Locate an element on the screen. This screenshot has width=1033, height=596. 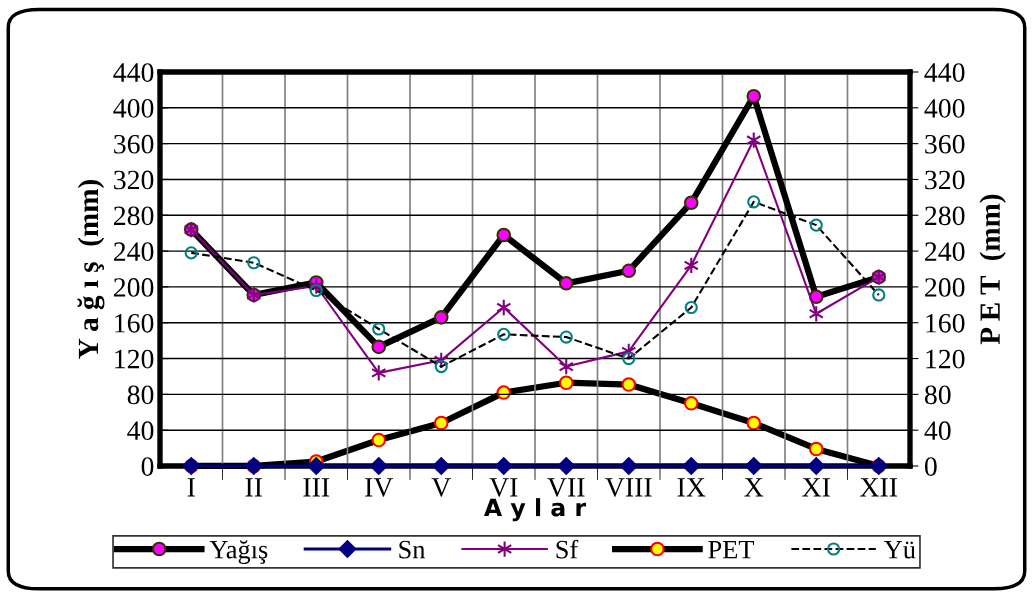
x-tick-label: VI is located at coordinates (503, 487).